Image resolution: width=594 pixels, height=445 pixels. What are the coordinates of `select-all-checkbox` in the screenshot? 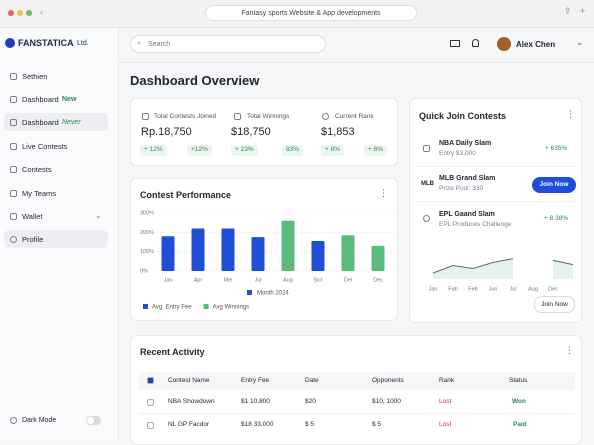 It's located at (150, 380).